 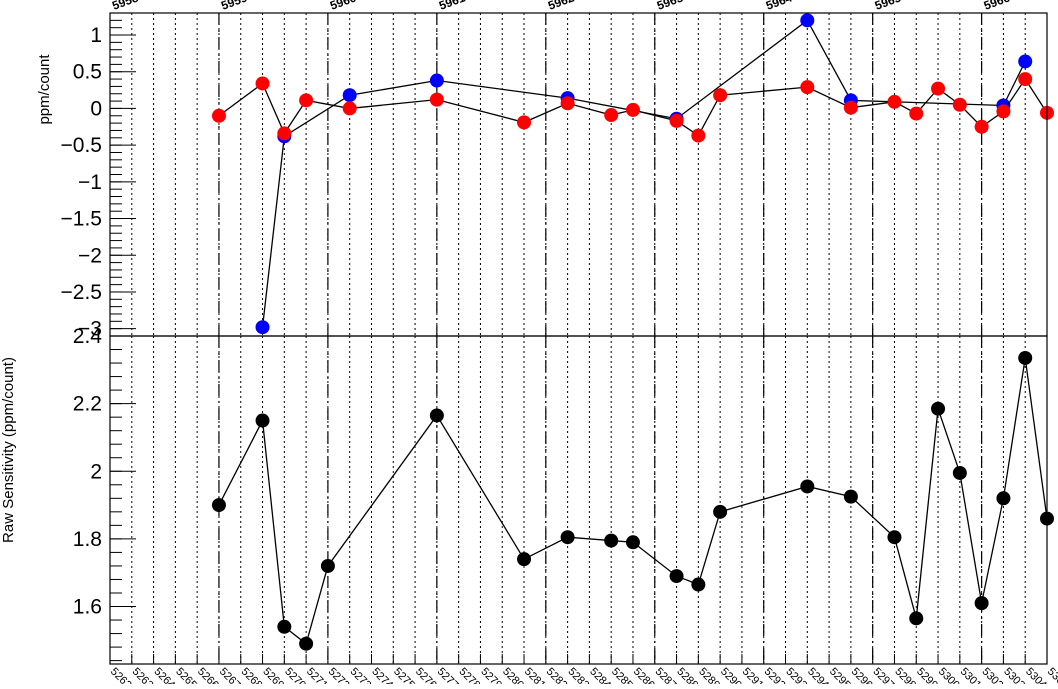 I want to click on top-y-tick-label: −2, so click(x=90, y=255).